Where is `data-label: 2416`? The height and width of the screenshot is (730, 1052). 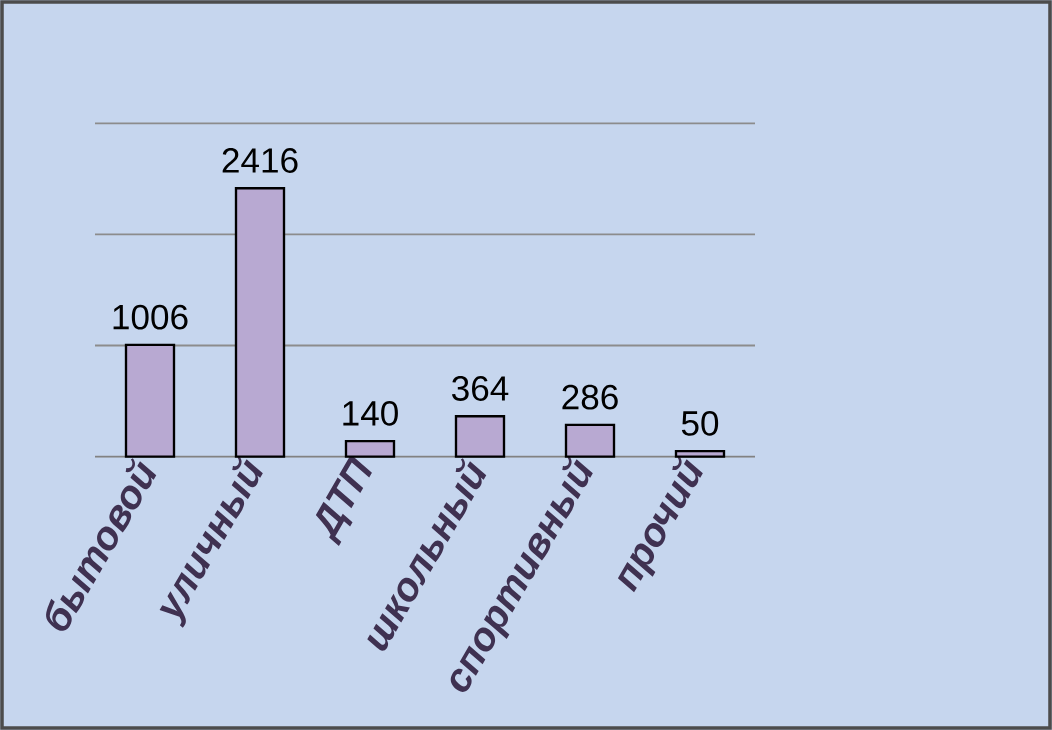
data-label: 2416 is located at coordinates (260, 160).